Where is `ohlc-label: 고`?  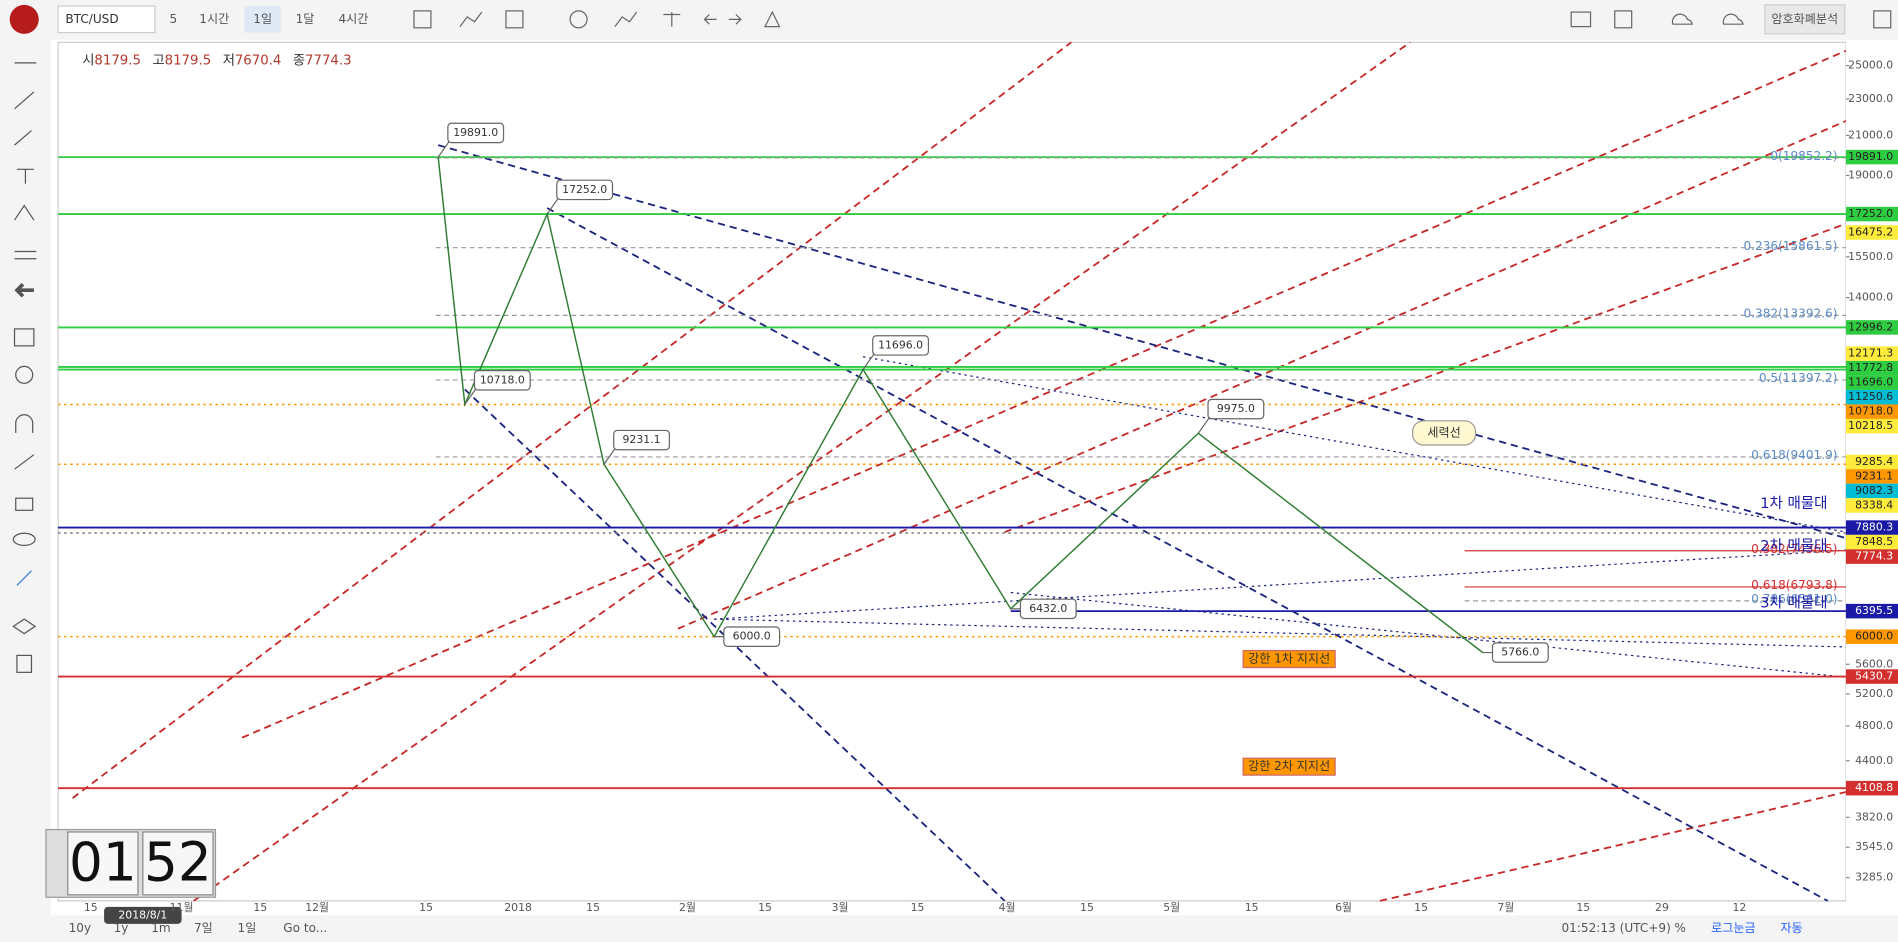 ohlc-label: 고 is located at coordinates (159, 60).